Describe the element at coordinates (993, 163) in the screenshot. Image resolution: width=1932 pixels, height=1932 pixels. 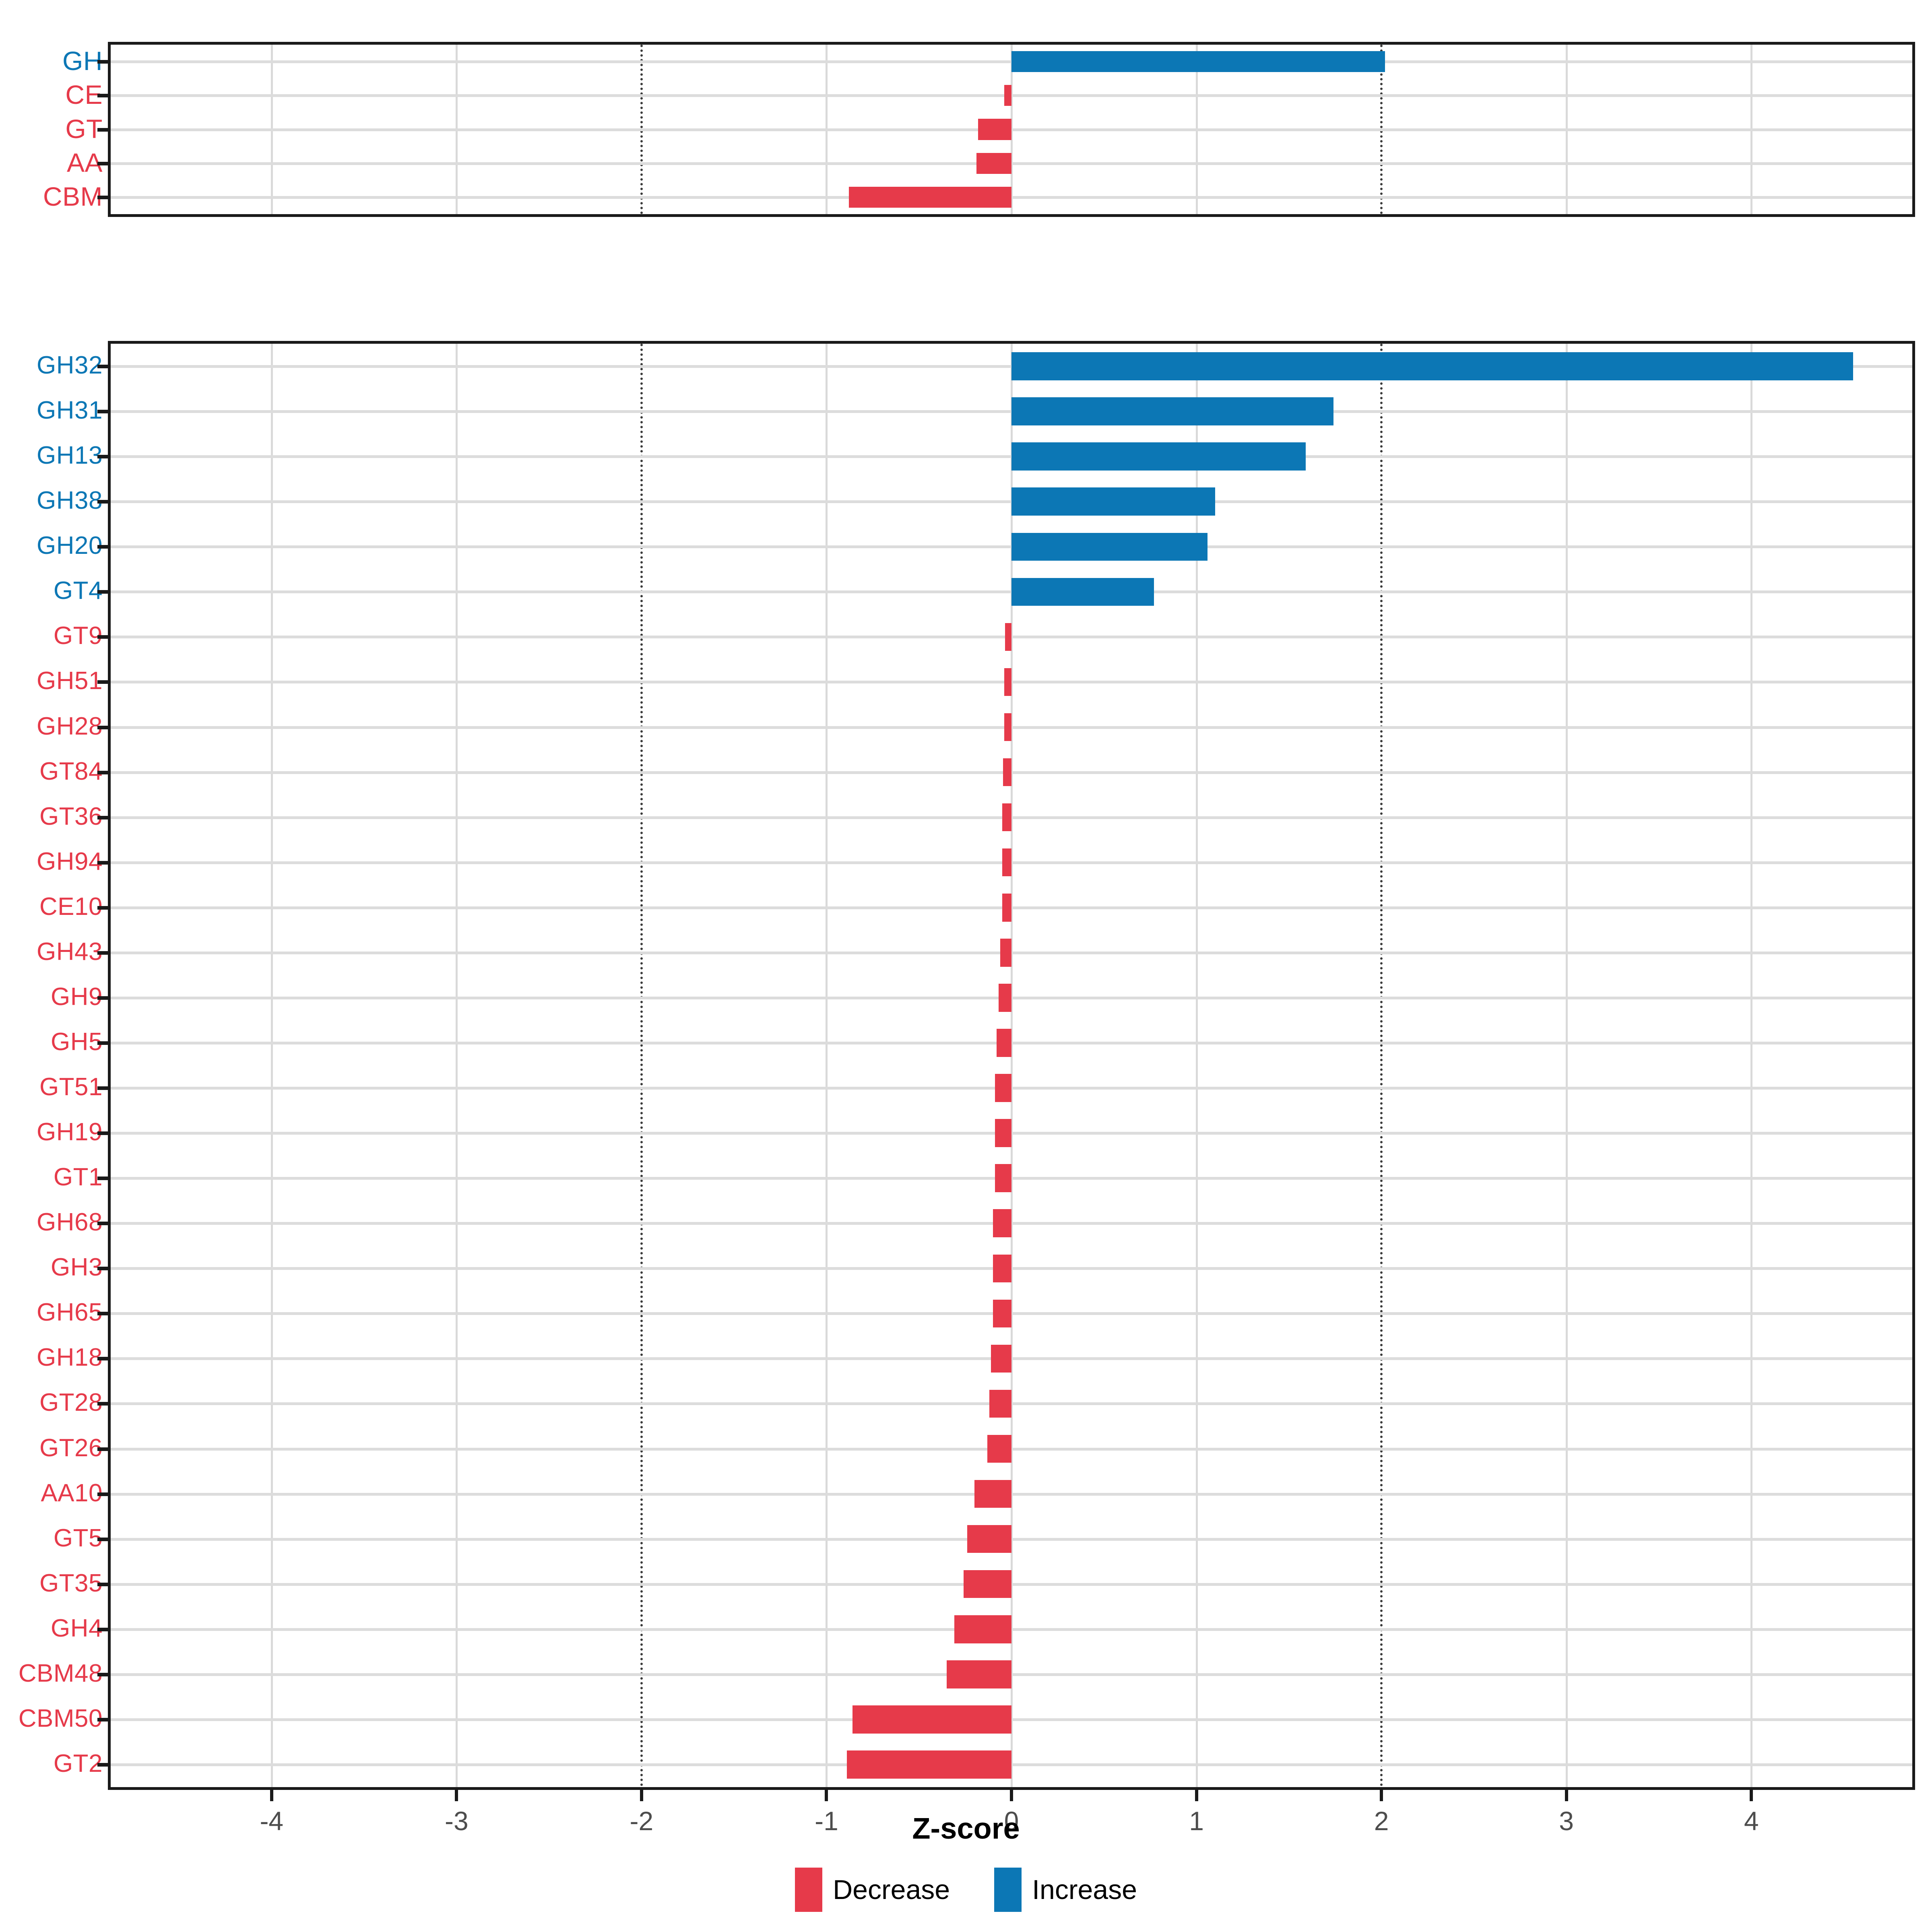
I see `bar-aa` at that location.